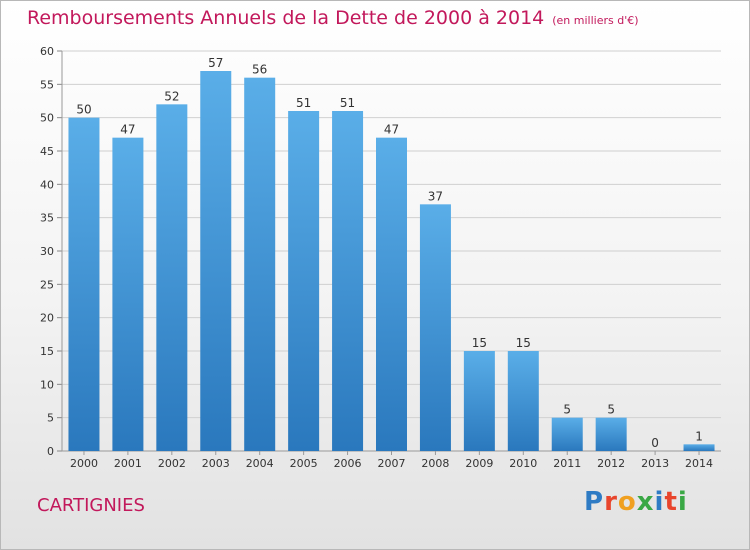 This screenshot has width=750, height=550. I want to click on data-label-2006: 51, so click(347, 103).